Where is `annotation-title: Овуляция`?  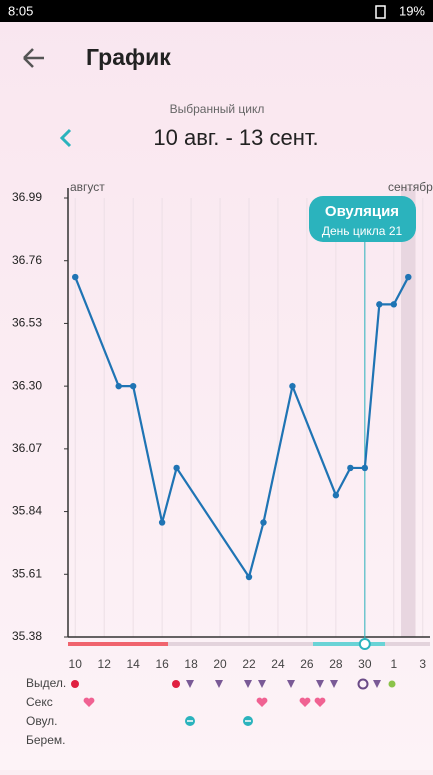
annotation-title: Овуляция is located at coordinates (362, 211).